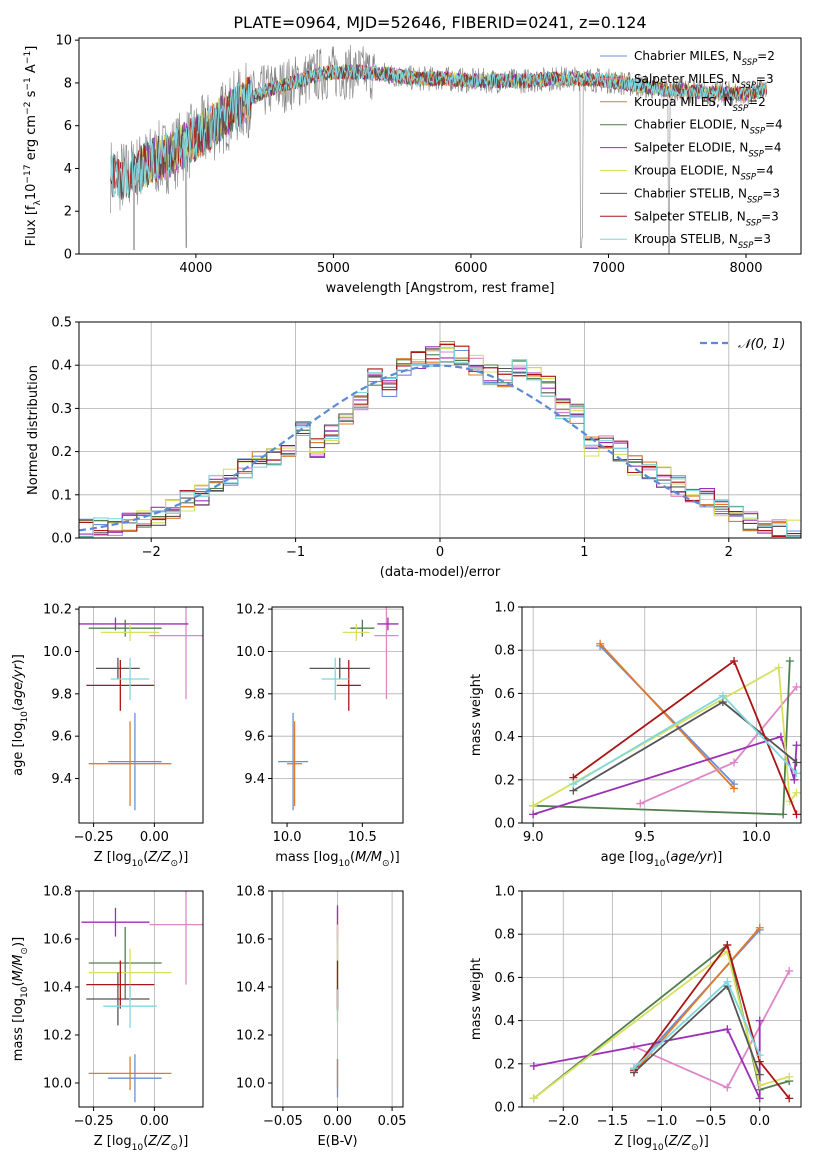  Describe the element at coordinates (20, 715) in the screenshot. I see `y-axis-label: age [log10(age/yr)]` at that location.